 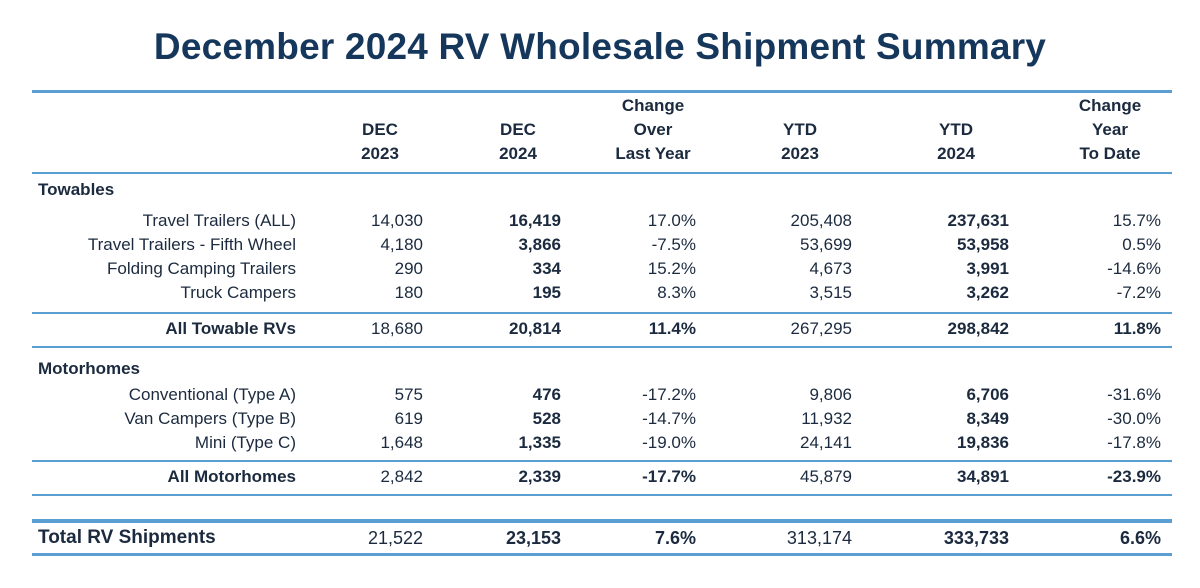 What do you see at coordinates (1134, 418) in the screenshot?
I see `cell-changeYtd: -30.0%` at bounding box center [1134, 418].